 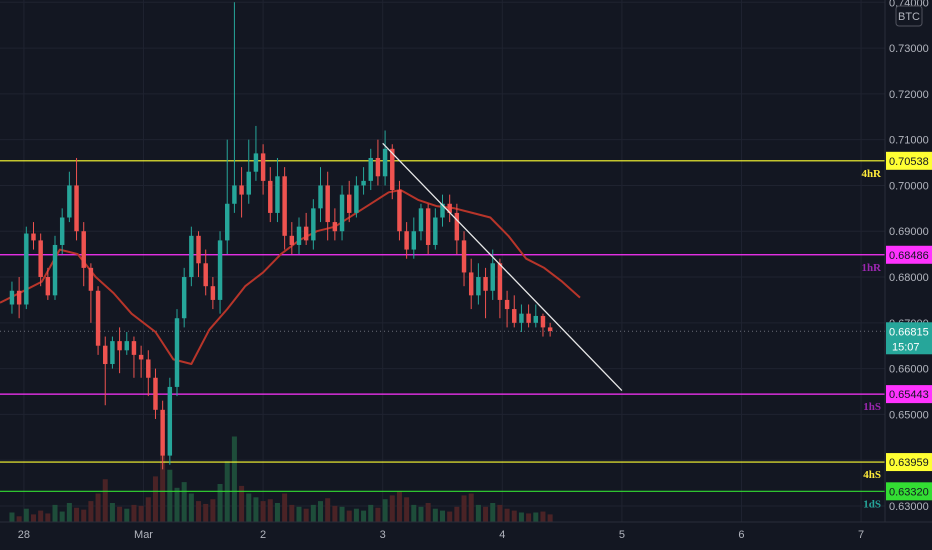 I want to click on level-label-4hS: 4hS, so click(x=872, y=475).